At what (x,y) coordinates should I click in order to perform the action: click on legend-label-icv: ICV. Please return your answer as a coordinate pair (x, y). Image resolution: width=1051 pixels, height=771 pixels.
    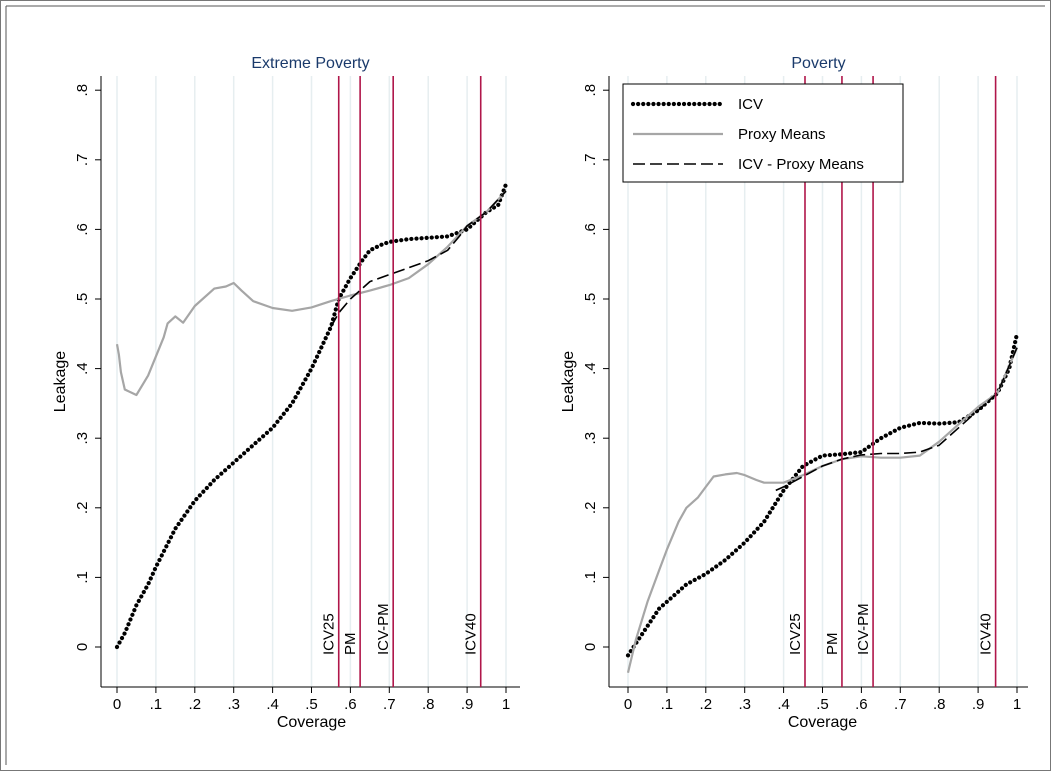
    Looking at the image, I should click on (750, 104).